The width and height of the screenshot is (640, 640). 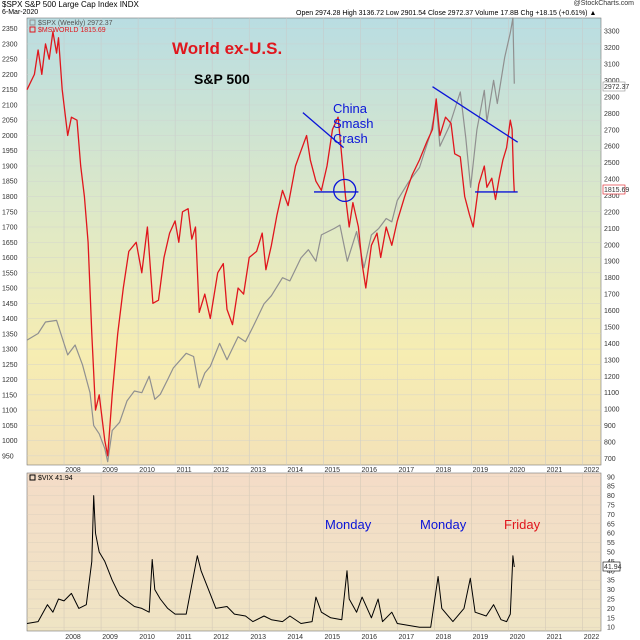 What do you see at coordinates (10, 121) in the screenshot?
I see `left-tick-label: 2050` at bounding box center [10, 121].